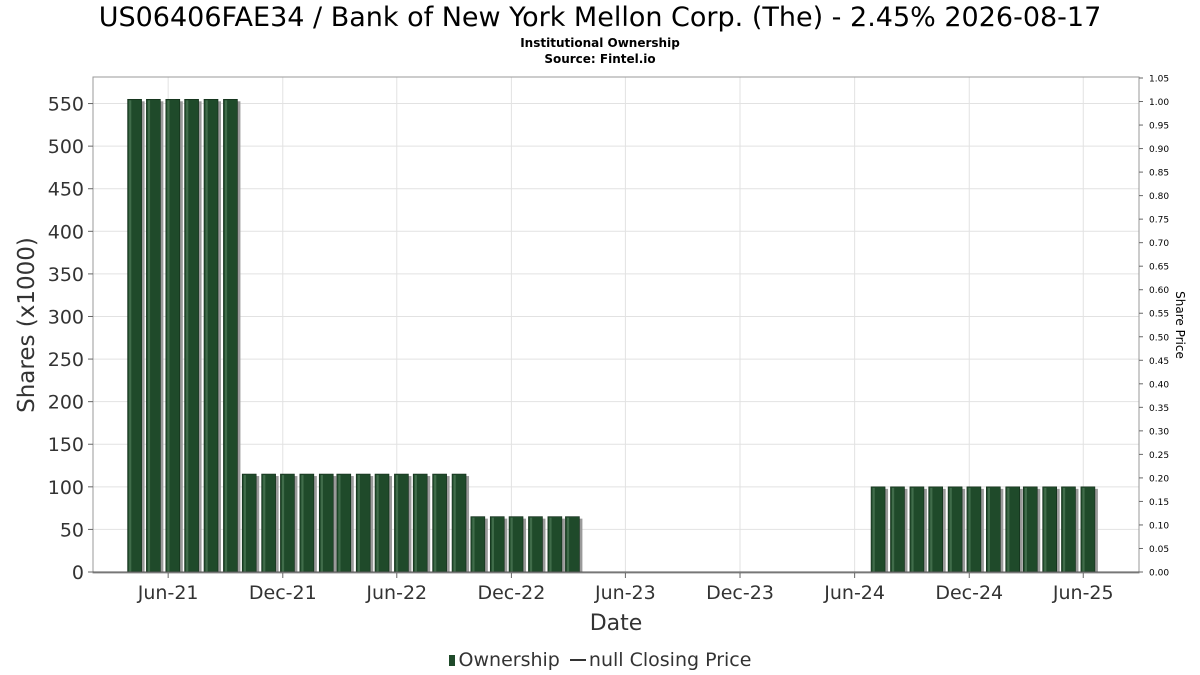  I want to click on y2-tick-label: 0.50, so click(1159, 338).